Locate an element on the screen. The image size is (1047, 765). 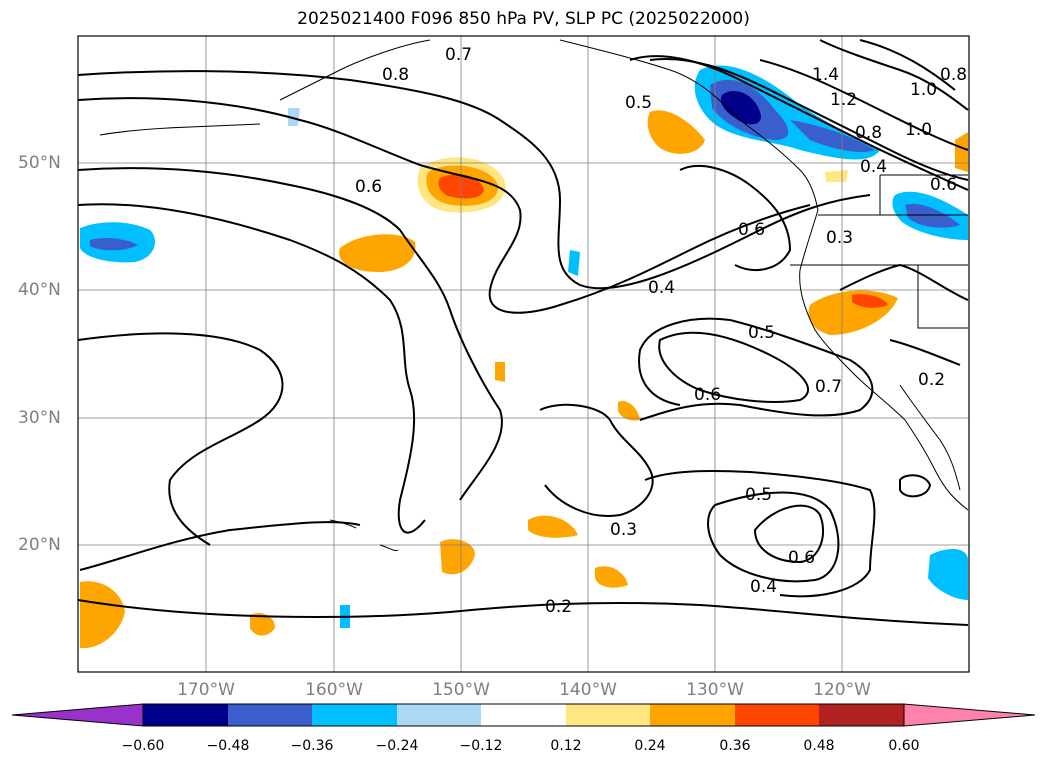
lon-label: 170°W is located at coordinates (206, 690).